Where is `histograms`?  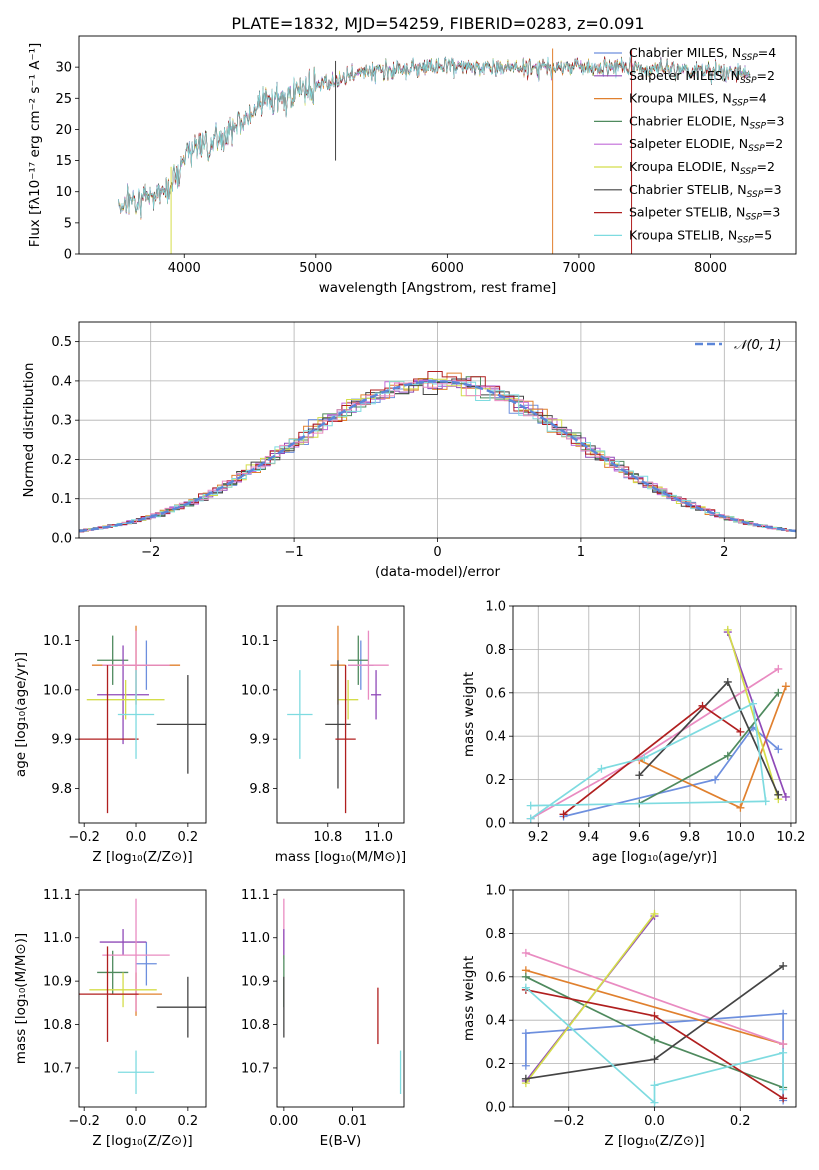 histograms is located at coordinates (437, 452).